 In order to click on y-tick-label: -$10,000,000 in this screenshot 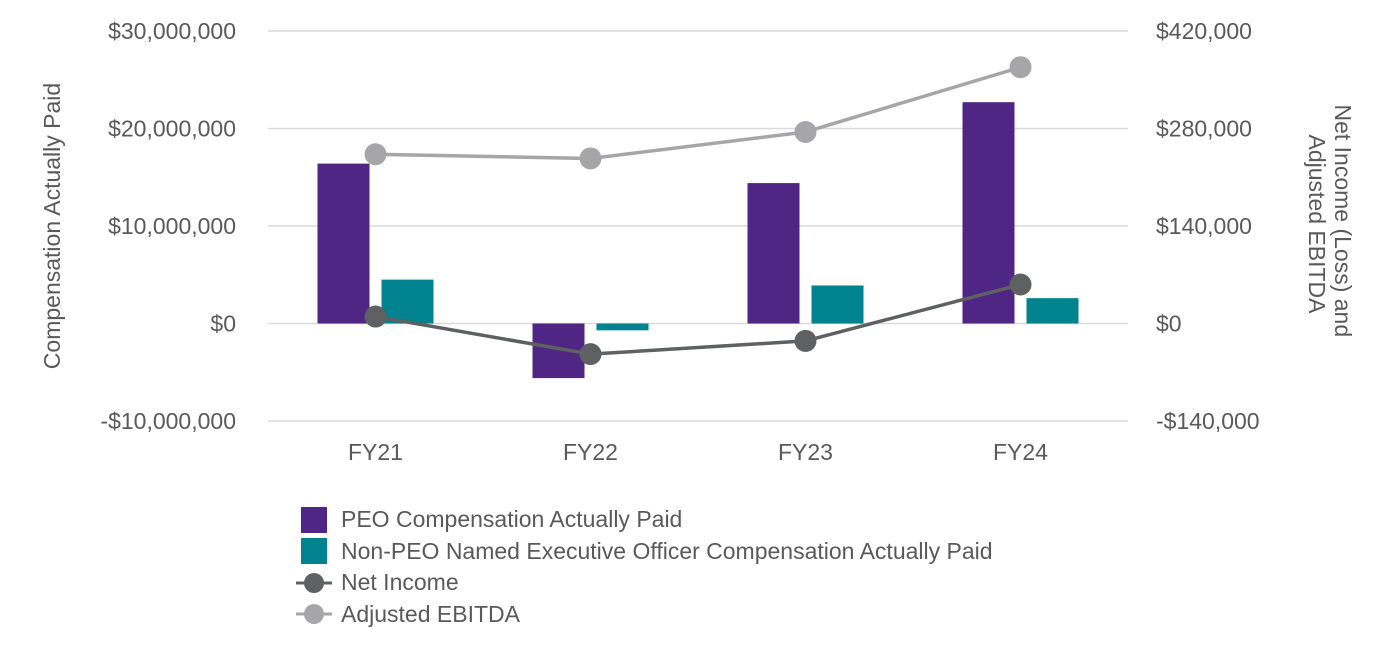, I will do `click(168, 421)`.